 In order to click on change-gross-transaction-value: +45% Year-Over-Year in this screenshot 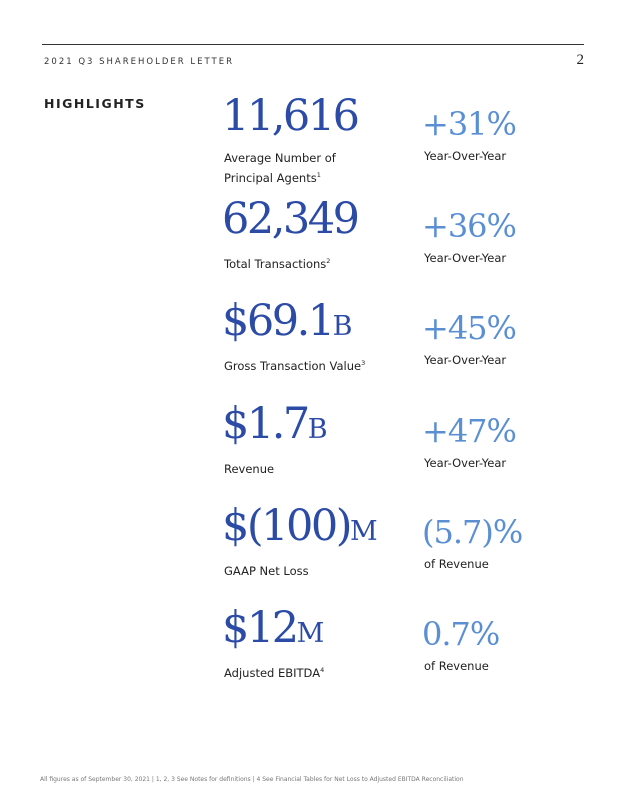, I will do `click(502, 338)`.